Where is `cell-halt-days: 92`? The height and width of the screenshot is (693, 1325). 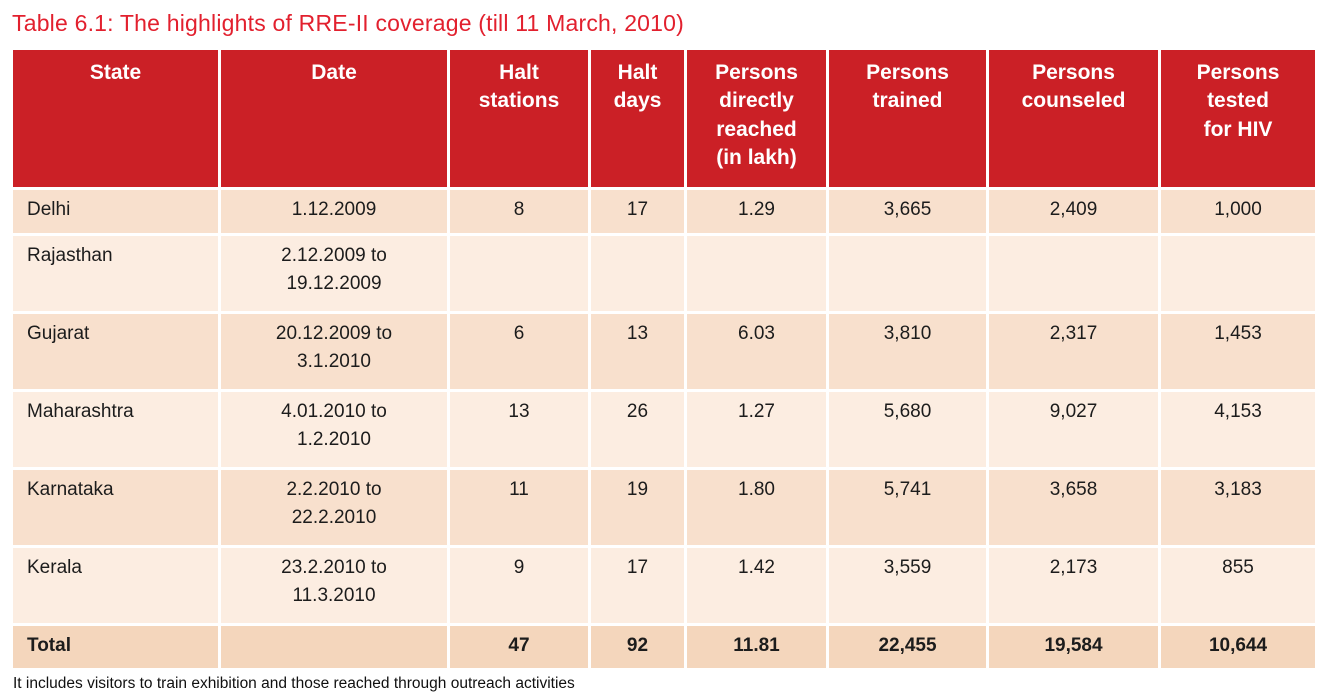 cell-halt-days: 92 is located at coordinates (637, 646).